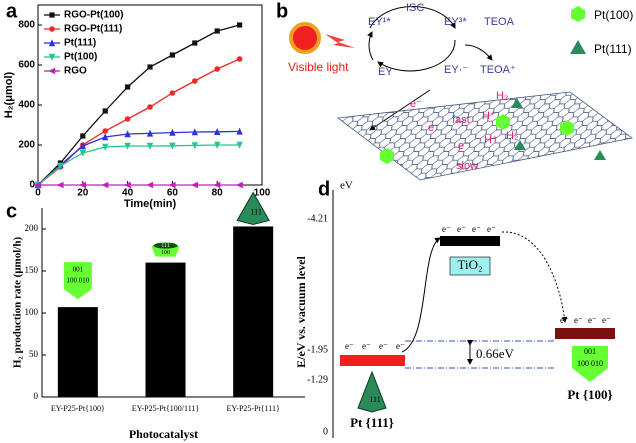  I want to click on legend-text: Pt(100), so click(613, 15).